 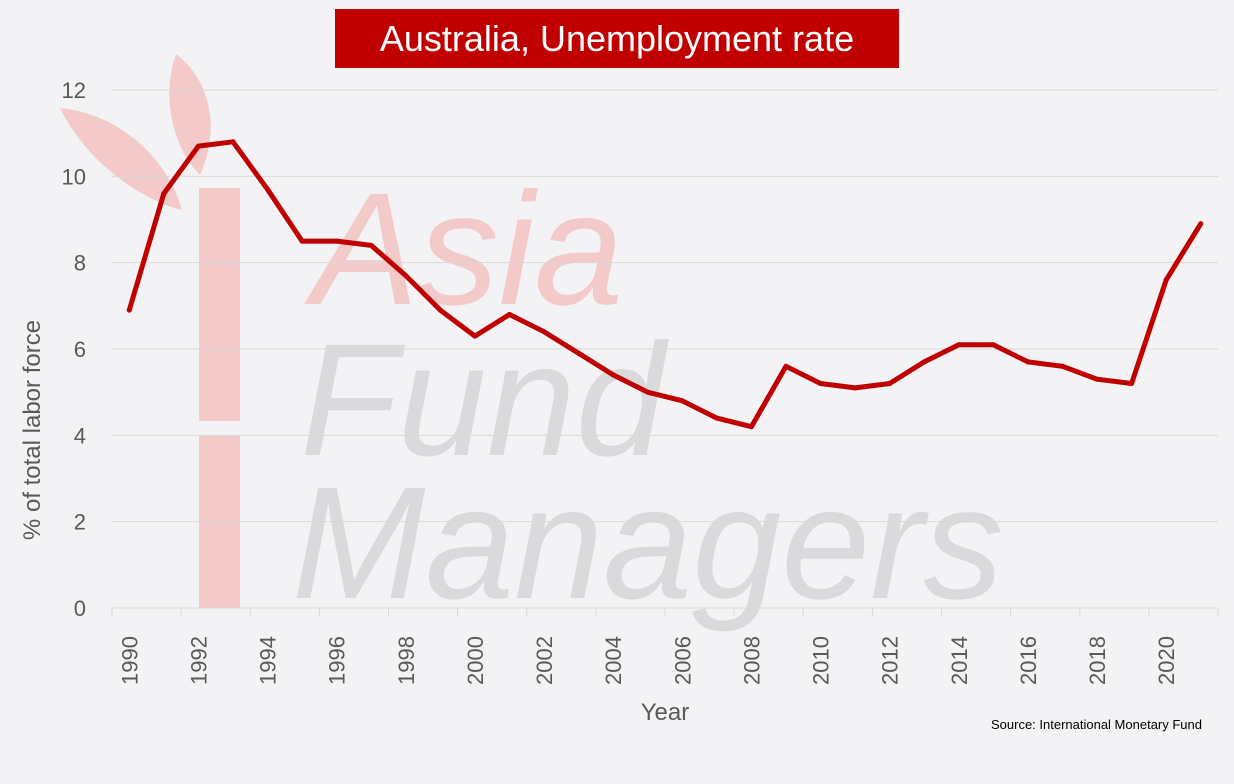 What do you see at coordinates (406, 660) in the screenshot?
I see `x-tick-label: 1998` at bounding box center [406, 660].